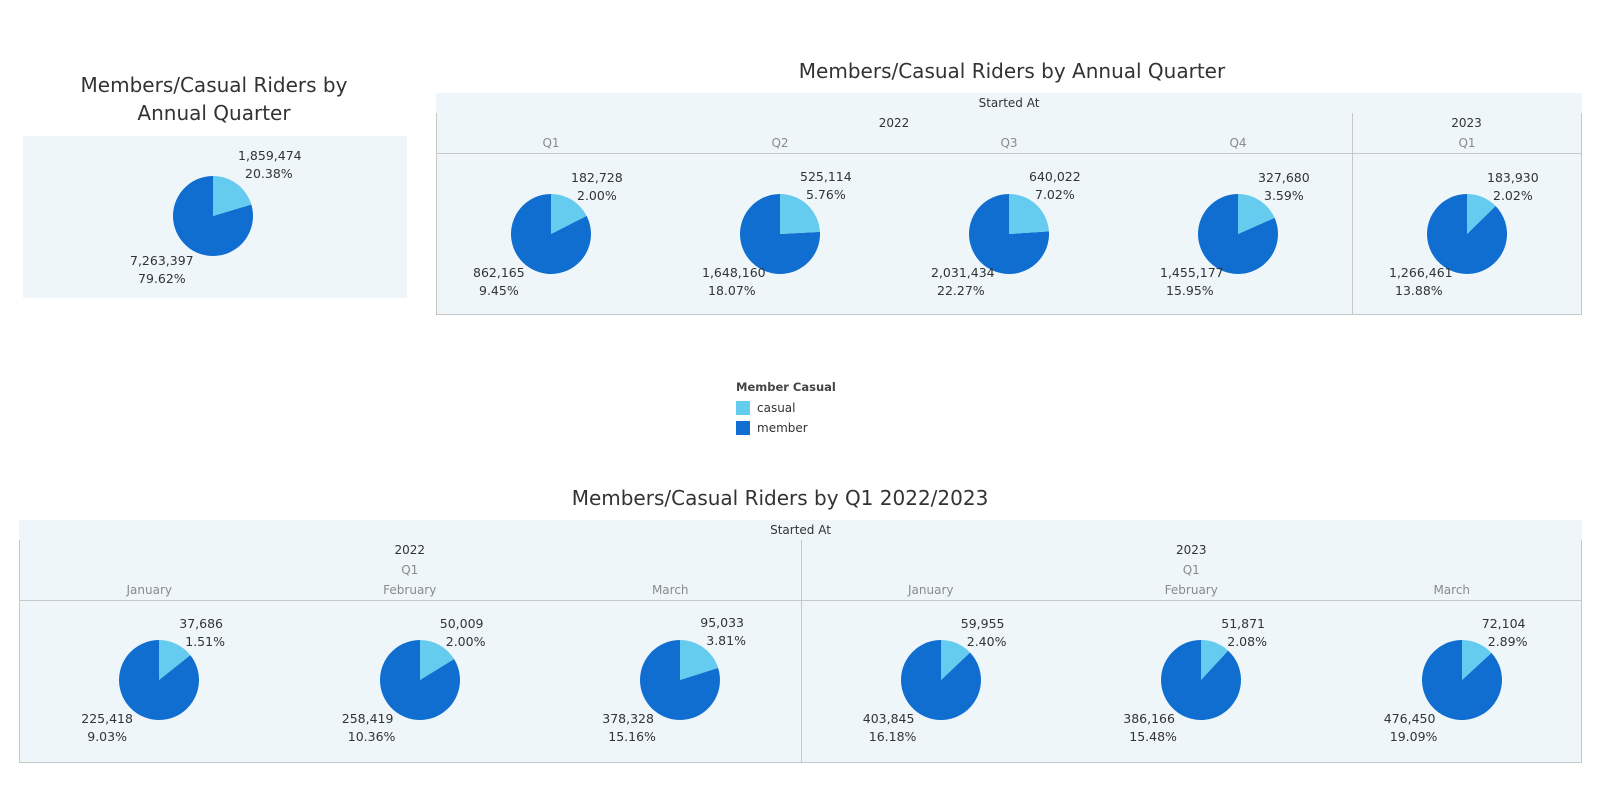 This screenshot has width=1599, height=799. I want to click on chart2-2023-Q1-member-percent: 13.88%, so click(1419, 290).